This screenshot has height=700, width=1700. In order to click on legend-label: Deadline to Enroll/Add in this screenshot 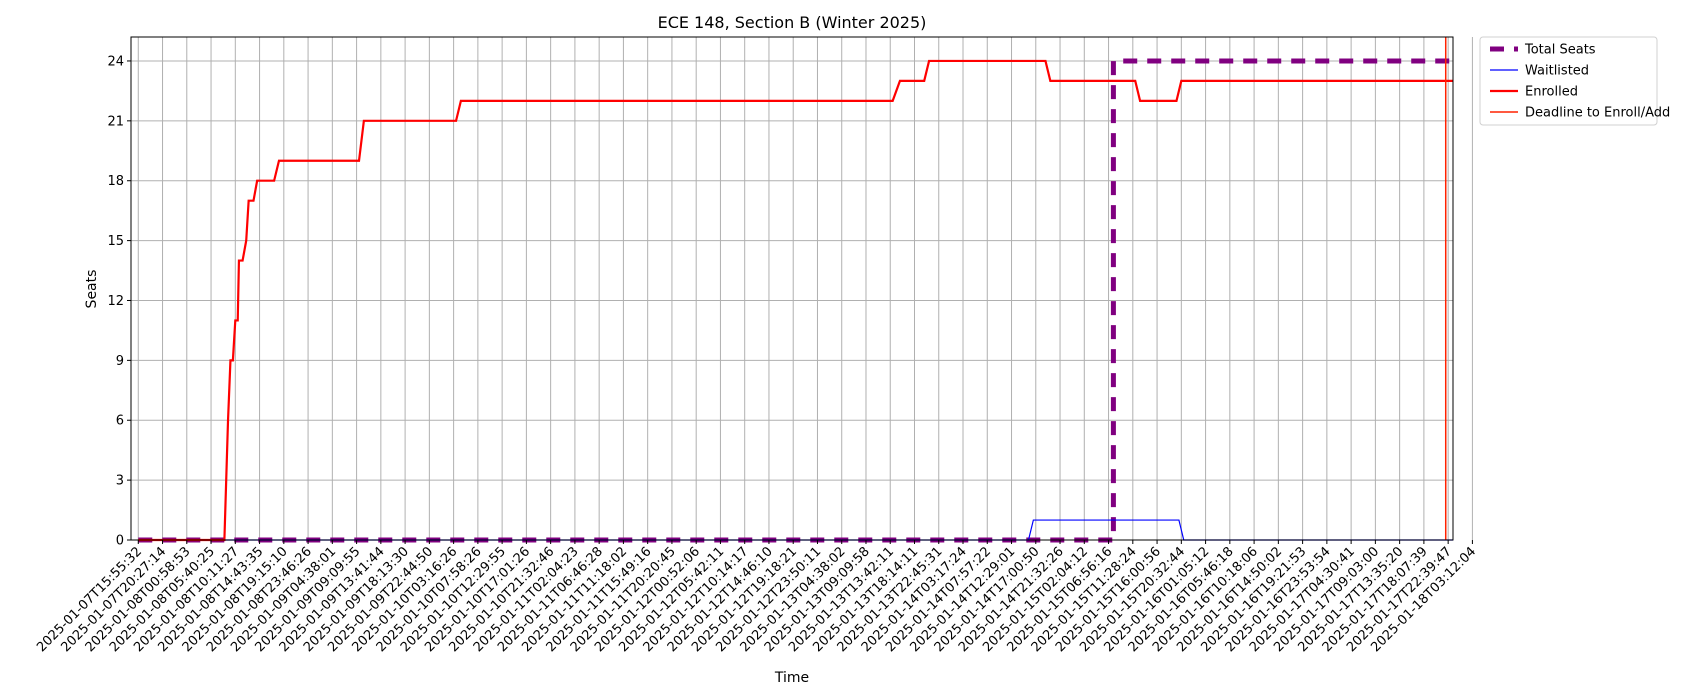, I will do `click(1597, 113)`.